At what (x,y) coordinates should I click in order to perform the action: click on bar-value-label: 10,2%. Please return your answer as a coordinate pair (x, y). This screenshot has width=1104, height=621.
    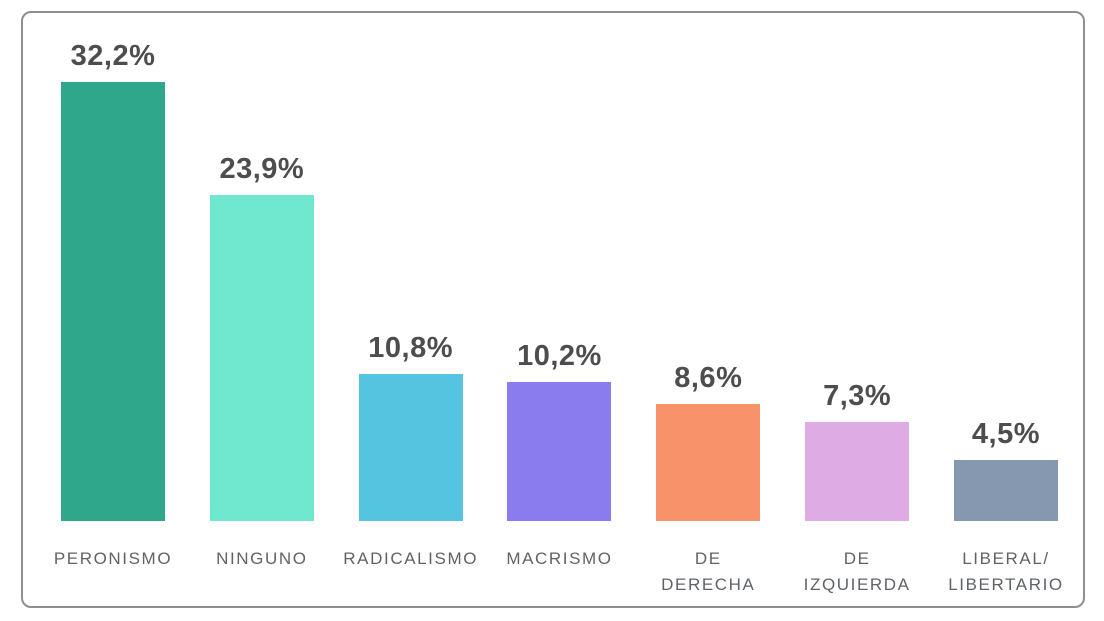
    Looking at the image, I should click on (559, 356).